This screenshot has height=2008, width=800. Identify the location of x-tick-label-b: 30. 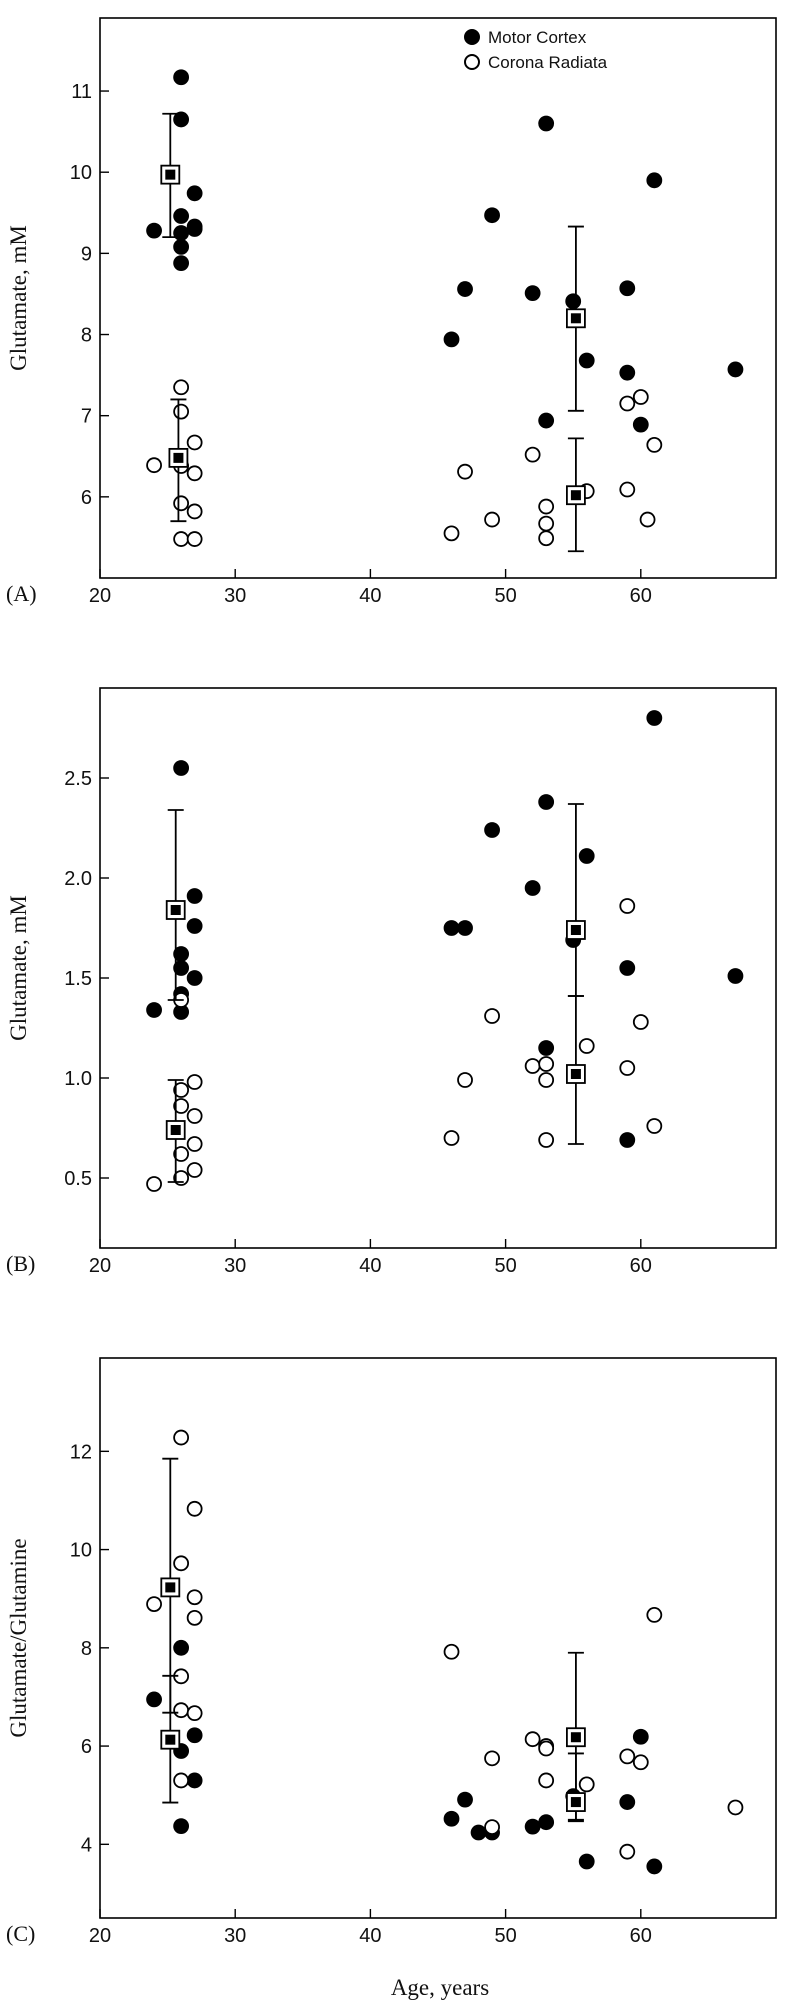
(235, 1266).